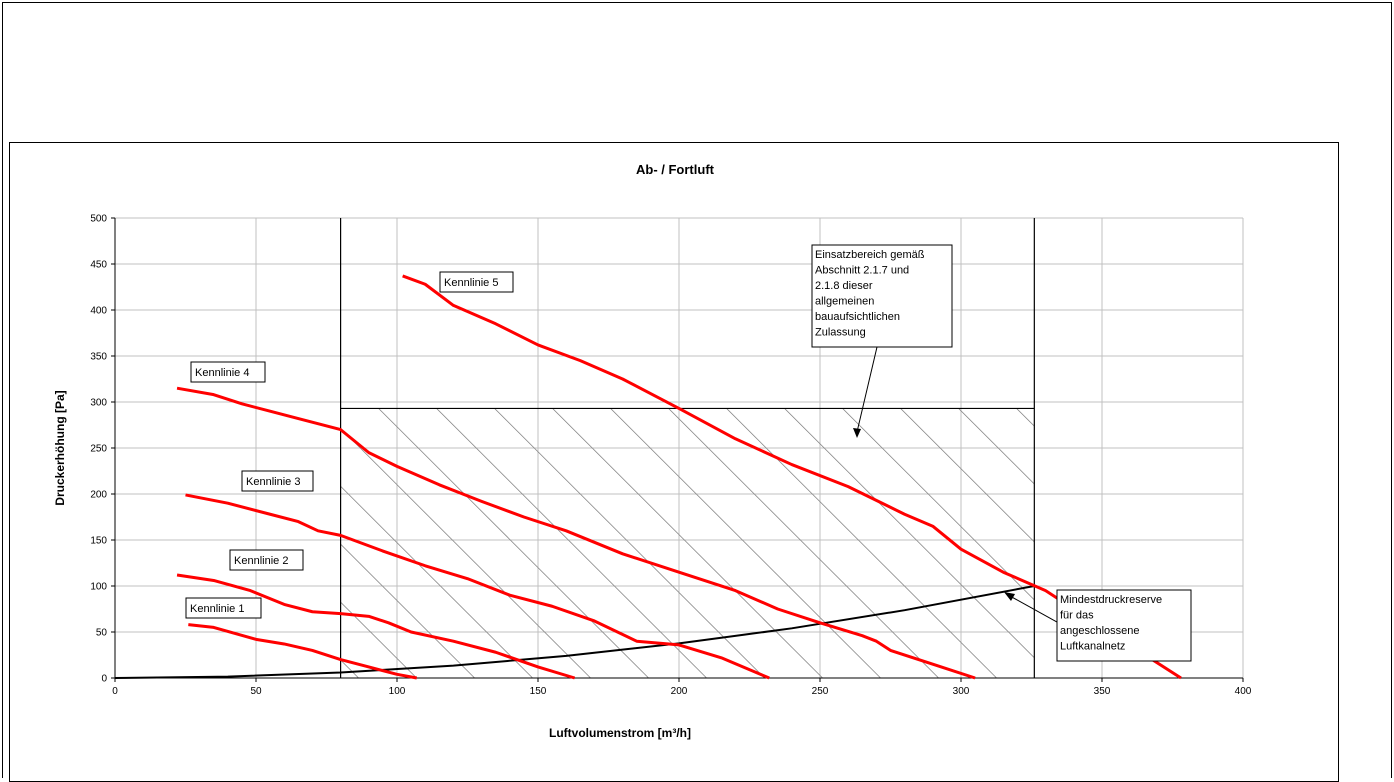 This screenshot has height=782, width=1394. I want to click on reserve-annotation-line: angeschlossene, so click(1100, 631).